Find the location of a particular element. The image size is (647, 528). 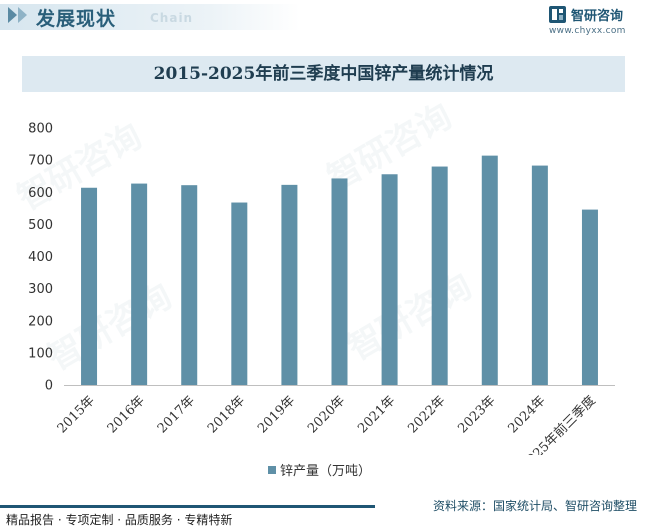

chart-title-box: 2015-2025年前三季度中国锌产量统计情况 is located at coordinates (323, 74).